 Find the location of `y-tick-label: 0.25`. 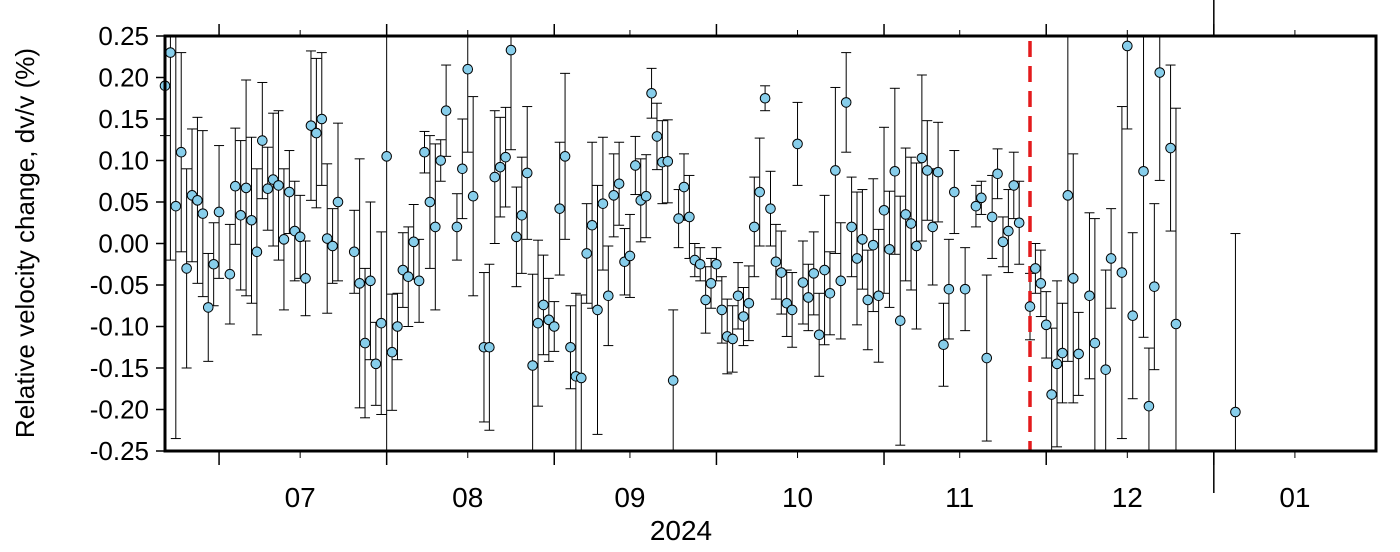

y-tick-label: 0.25 is located at coordinates (123, 36).